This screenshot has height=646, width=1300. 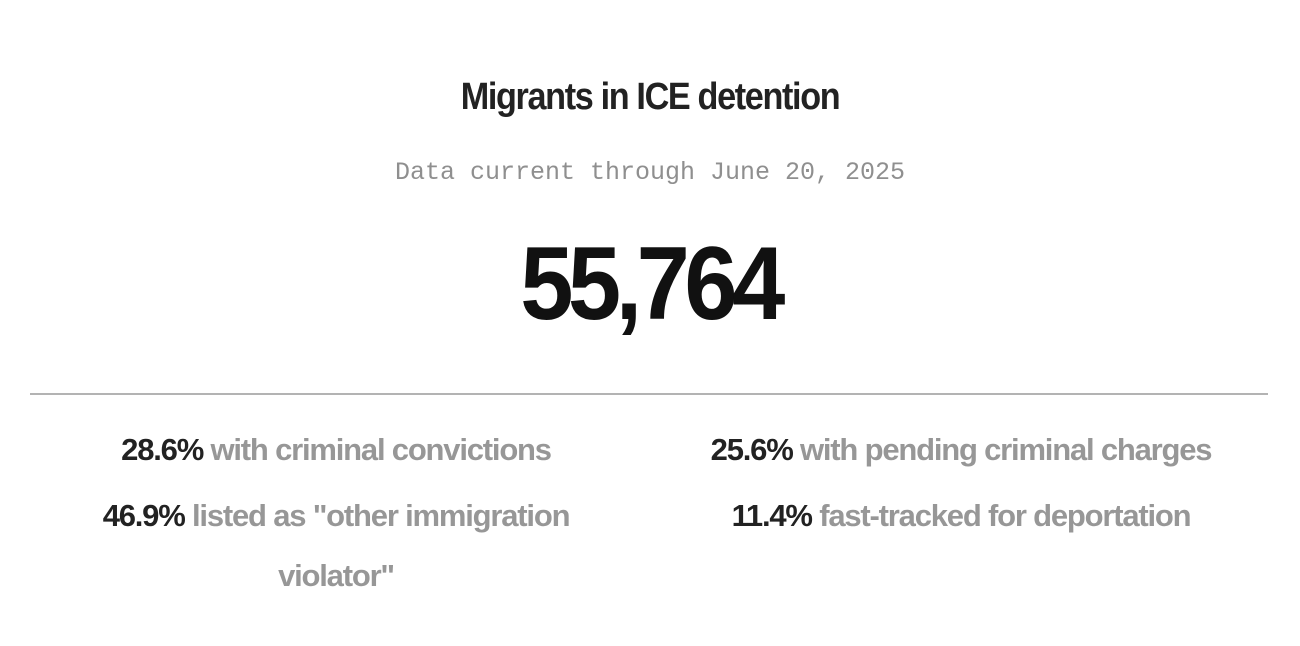 What do you see at coordinates (381, 449) in the screenshot?
I see `stat-description: with criminal convictions` at bounding box center [381, 449].